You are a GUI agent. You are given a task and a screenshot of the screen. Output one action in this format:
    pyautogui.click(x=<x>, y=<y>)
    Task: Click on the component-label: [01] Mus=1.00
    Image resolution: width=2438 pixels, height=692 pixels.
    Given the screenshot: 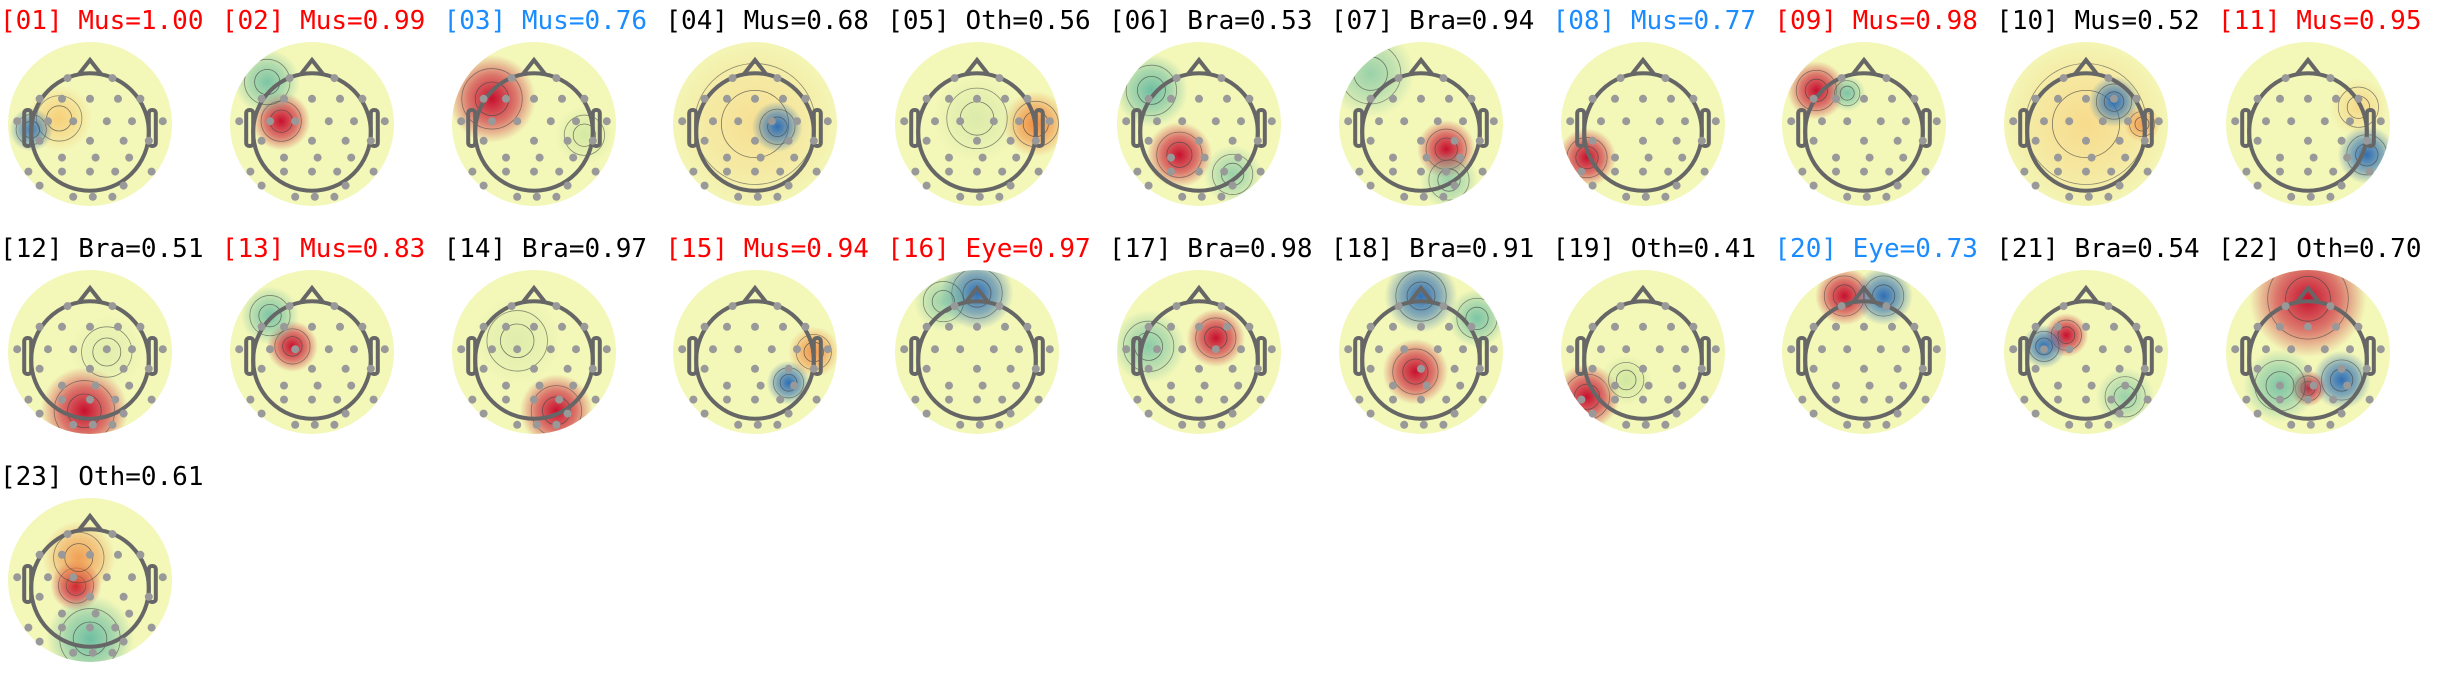 What is the action you would take?
    pyautogui.click(x=102, y=21)
    